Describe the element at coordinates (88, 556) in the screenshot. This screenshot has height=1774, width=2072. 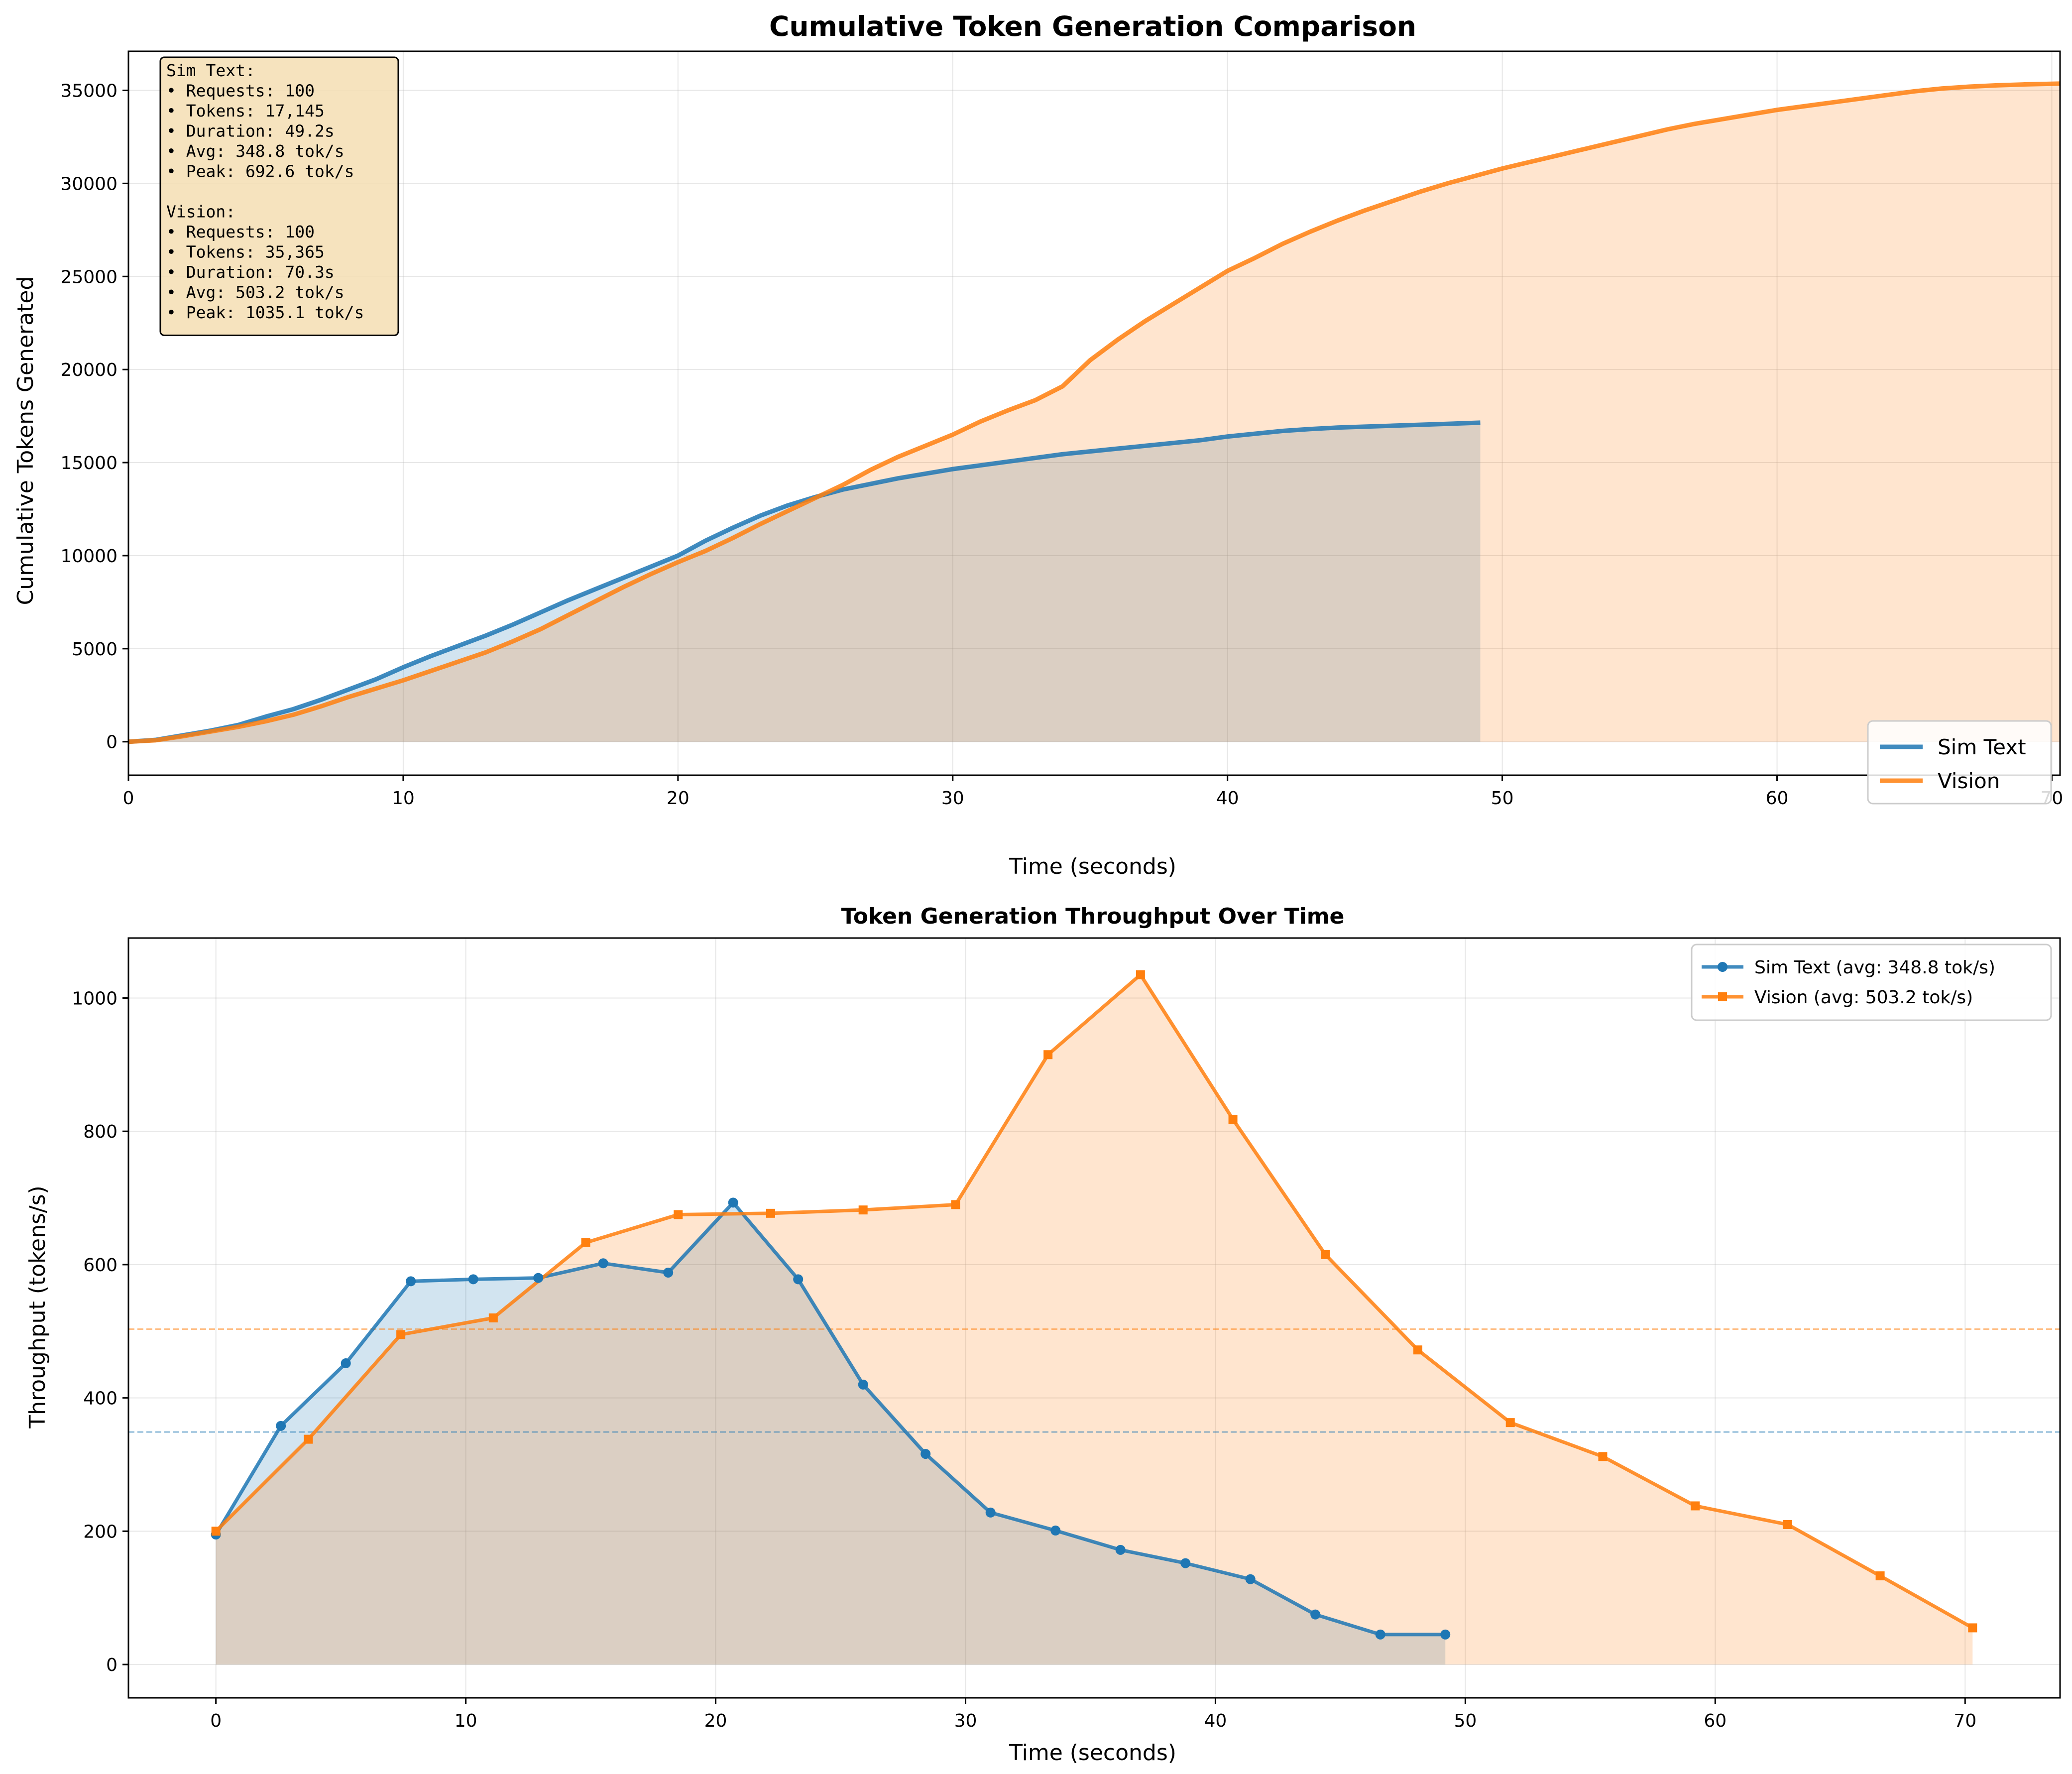
I see `y-tick-label: 10000` at that location.